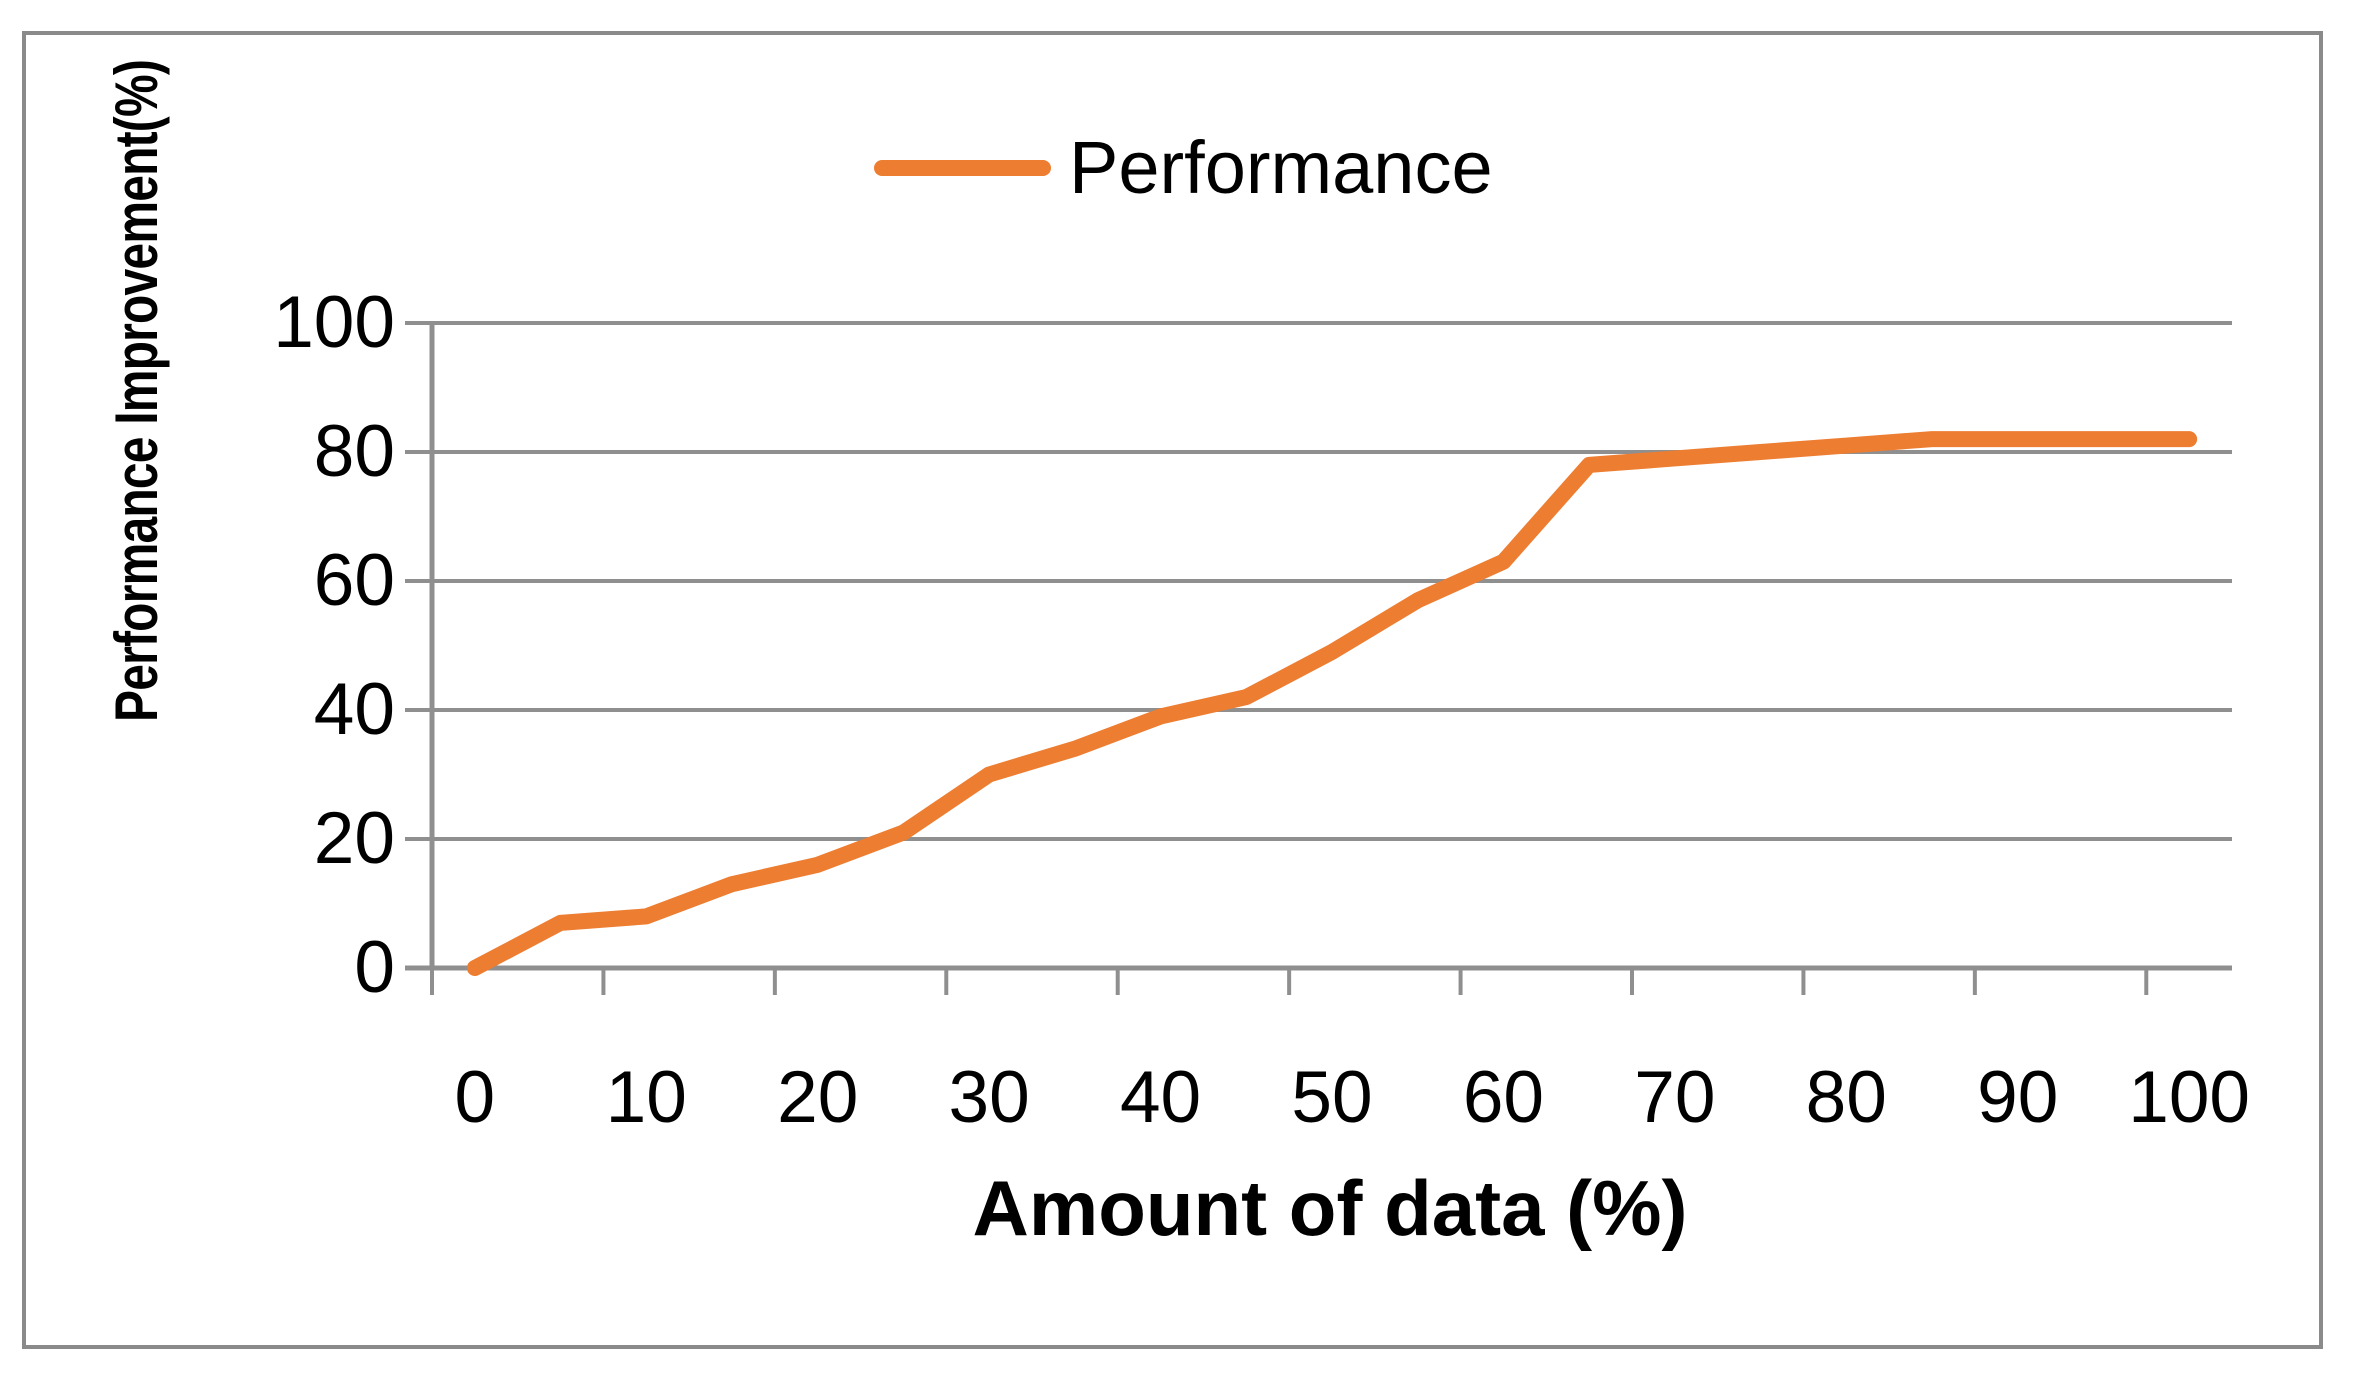 The image size is (2353, 1385). What do you see at coordinates (1675, 1097) in the screenshot?
I see `x-tick-label: 70` at bounding box center [1675, 1097].